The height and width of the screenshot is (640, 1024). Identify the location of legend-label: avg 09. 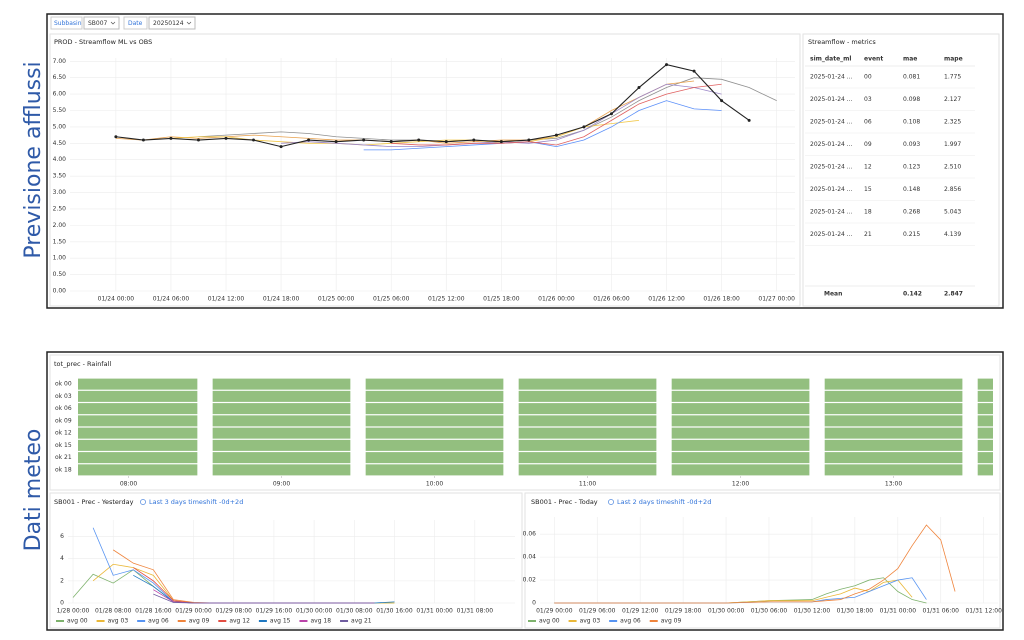
(671, 621).